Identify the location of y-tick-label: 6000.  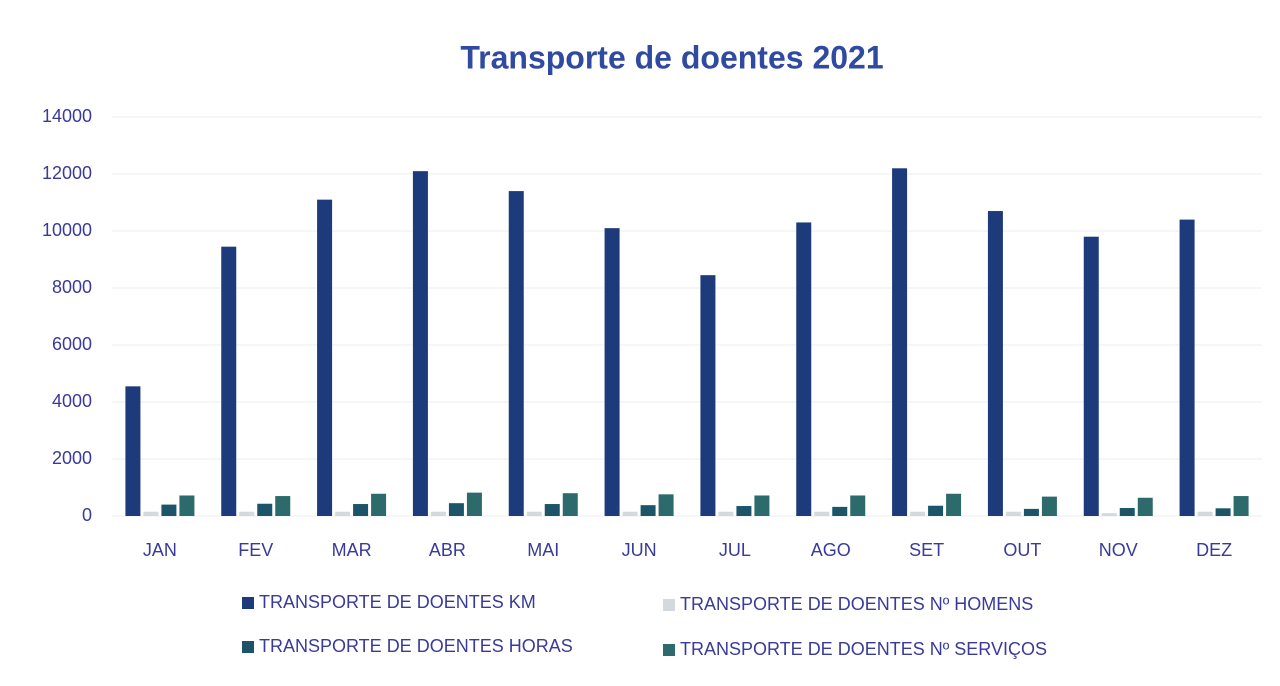
(72, 344).